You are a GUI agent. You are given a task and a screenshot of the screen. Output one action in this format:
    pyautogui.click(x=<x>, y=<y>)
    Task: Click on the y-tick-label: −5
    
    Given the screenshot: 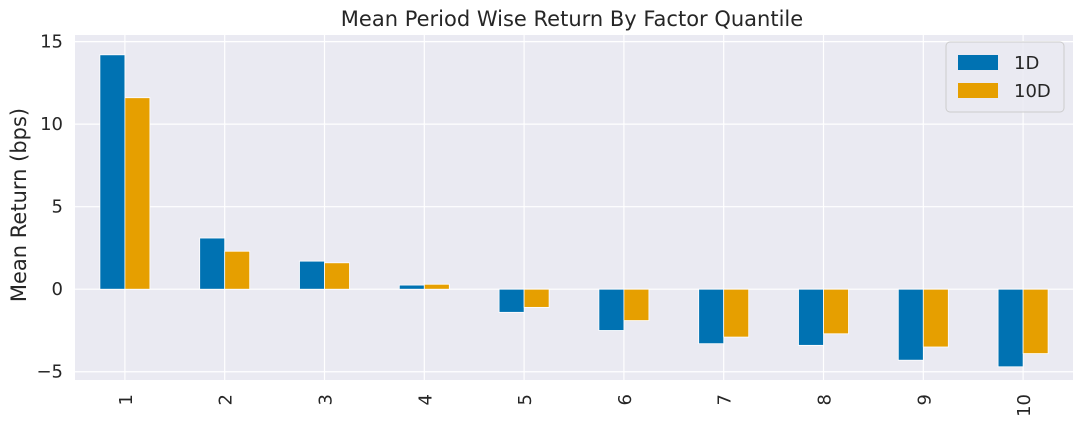 What is the action you would take?
    pyautogui.click(x=49, y=372)
    